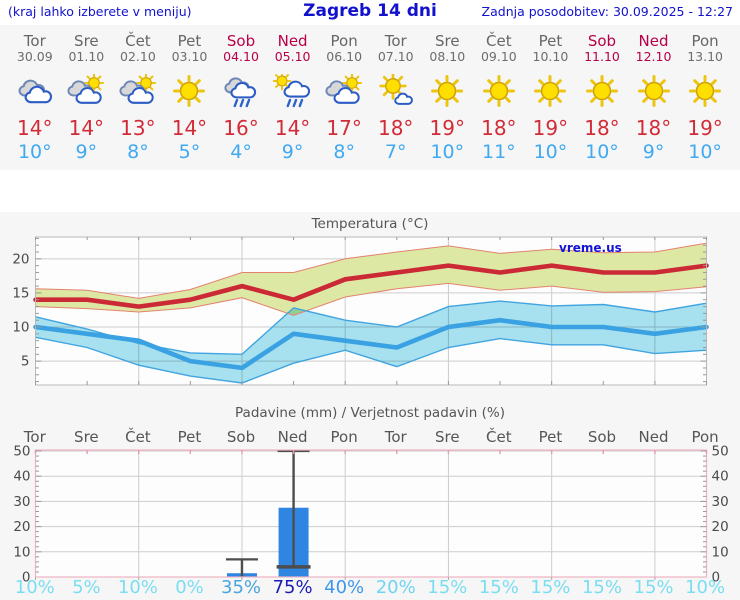 Image resolution: width=740 pixels, height=600 pixels. I want to click on high-temp: 17°, so click(344, 128).